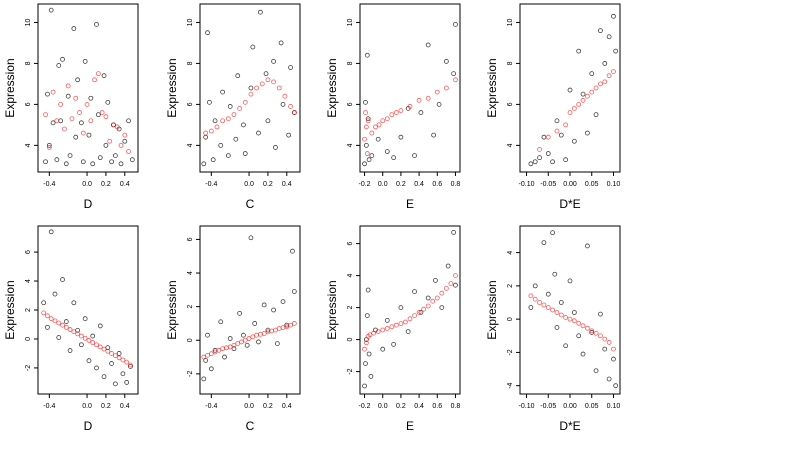  I want to click on series-fitted, so click(87, 339).